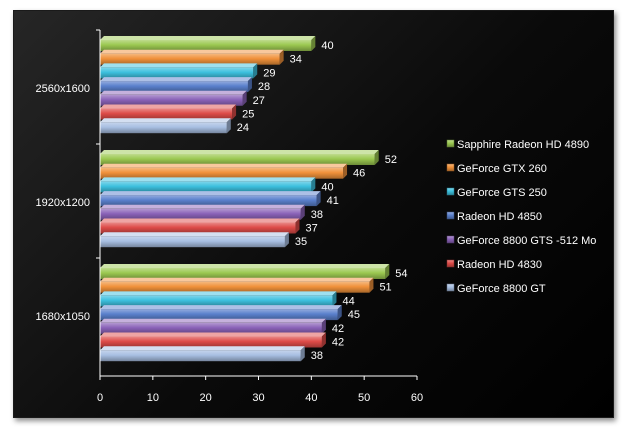  I want to click on data-label: 28, so click(264, 87).